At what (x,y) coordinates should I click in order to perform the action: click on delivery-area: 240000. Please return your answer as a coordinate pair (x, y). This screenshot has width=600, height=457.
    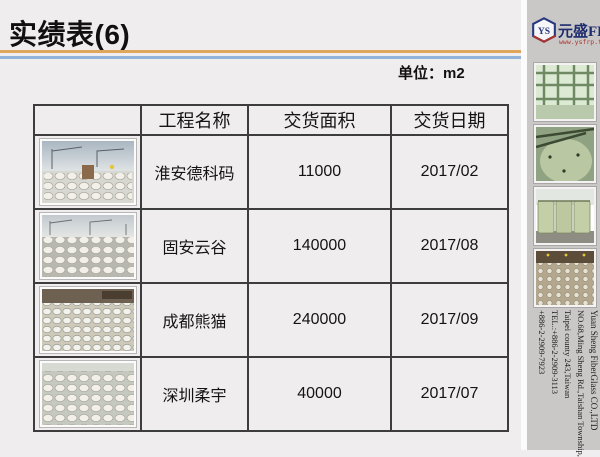
    Looking at the image, I should click on (319, 320).